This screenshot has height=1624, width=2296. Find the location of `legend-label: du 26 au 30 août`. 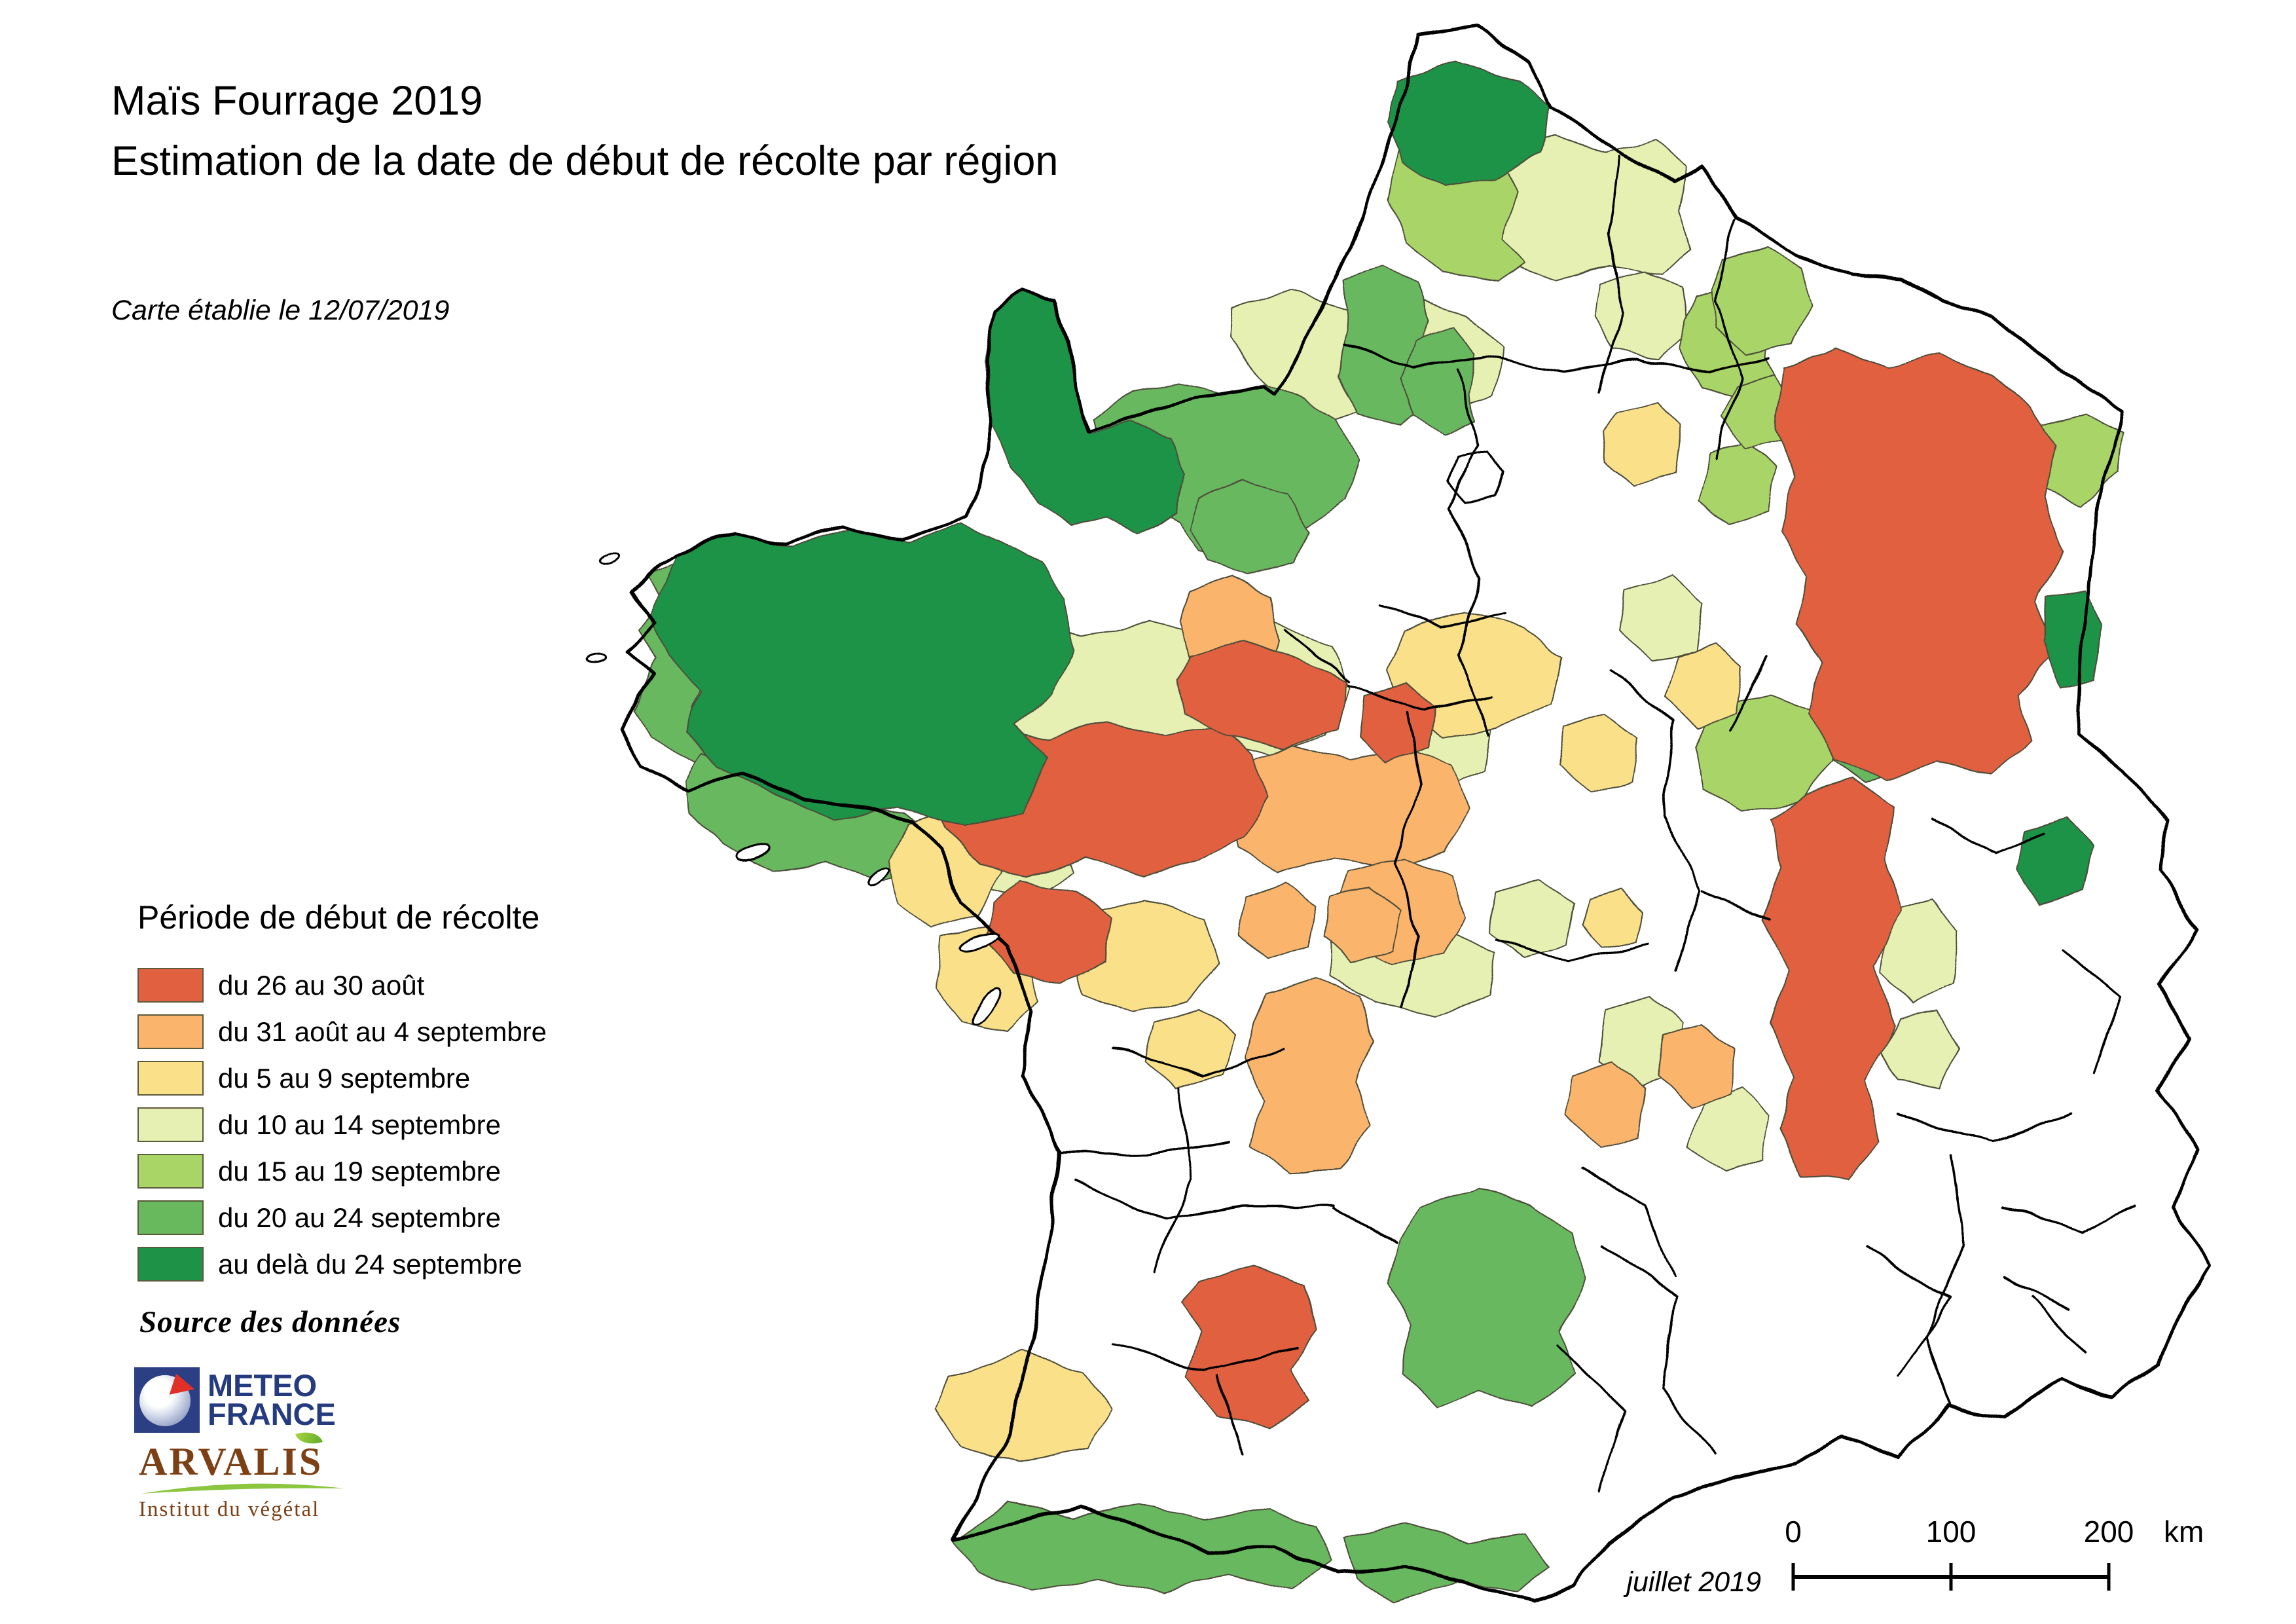

legend-label: du 26 au 30 août is located at coordinates (321, 985).